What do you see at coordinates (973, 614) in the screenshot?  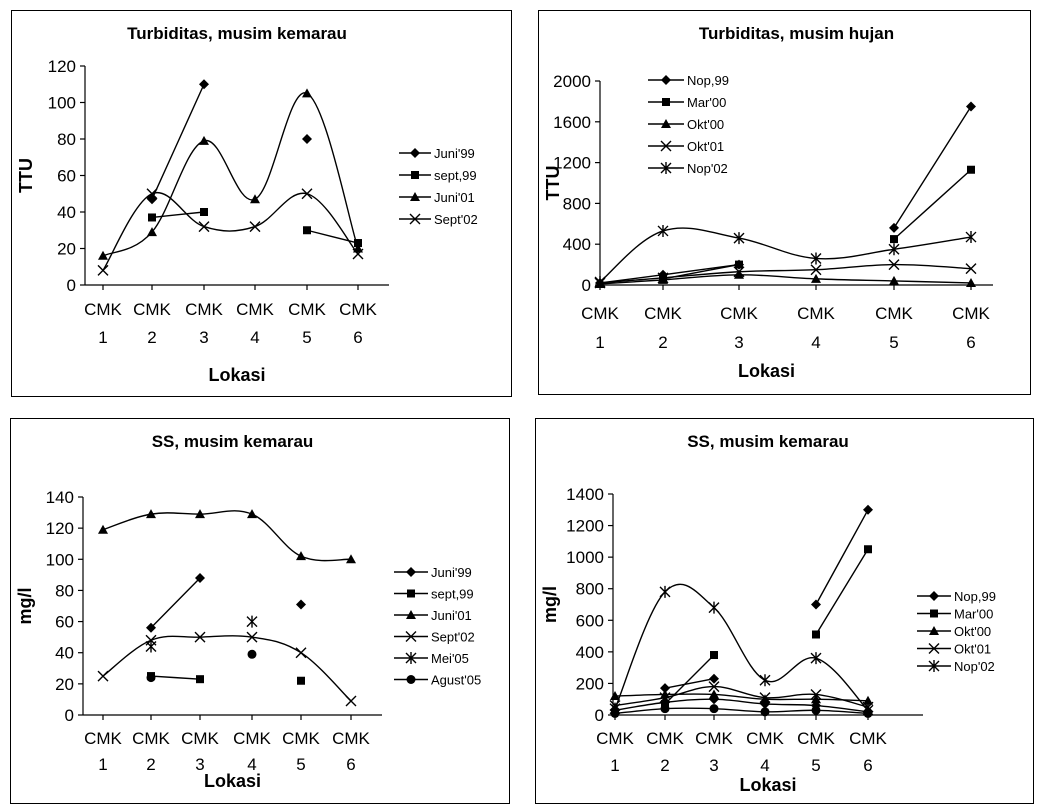 I see `legend-label: Mar'00` at bounding box center [973, 614].